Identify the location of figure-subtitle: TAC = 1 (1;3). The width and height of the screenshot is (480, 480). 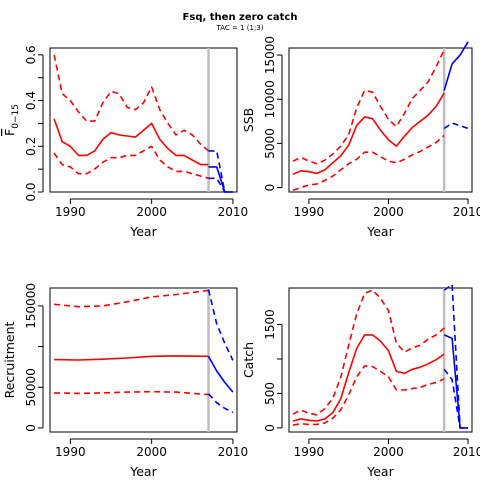
(239, 28).